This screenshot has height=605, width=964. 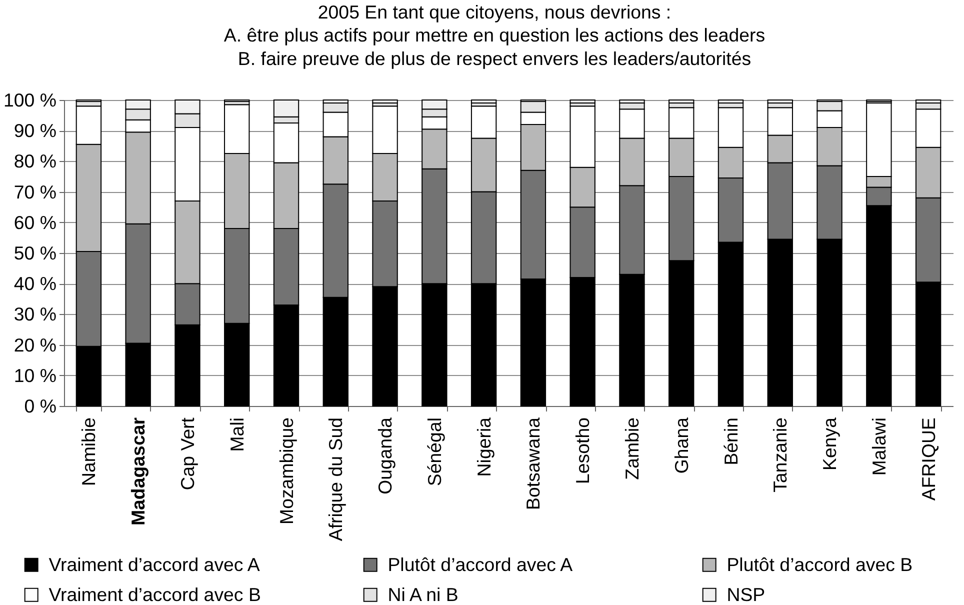 What do you see at coordinates (819, 564) in the screenshot?
I see `legend-label: Plutôt d’accord avec B` at bounding box center [819, 564].